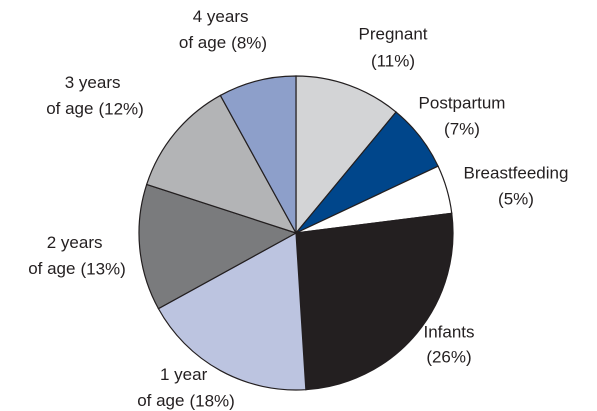  Describe the element at coordinates (516, 198) in the screenshot. I see `value-label: (5%)` at that location.